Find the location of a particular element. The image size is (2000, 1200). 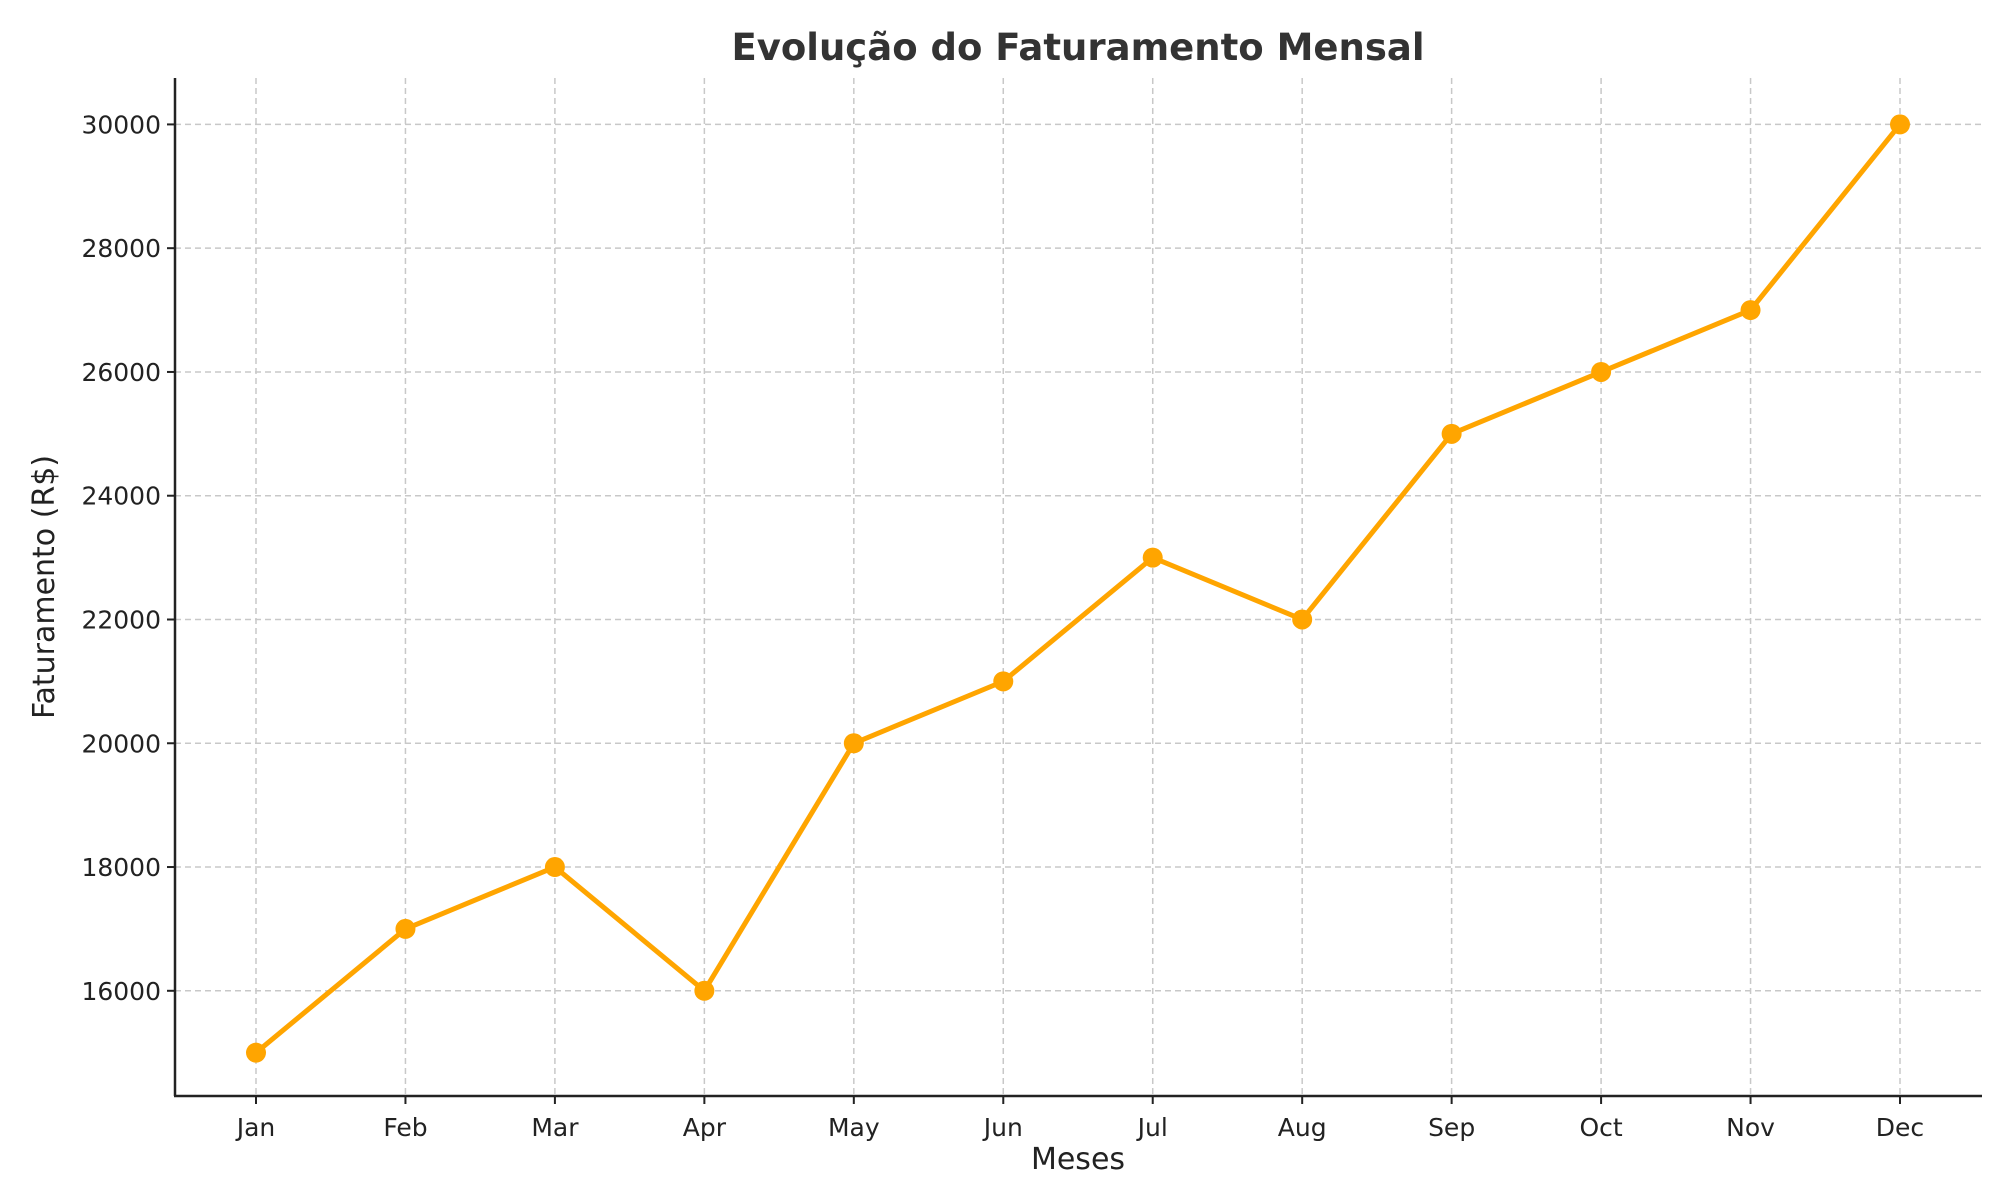

data-point-sep is located at coordinates (1451, 433).